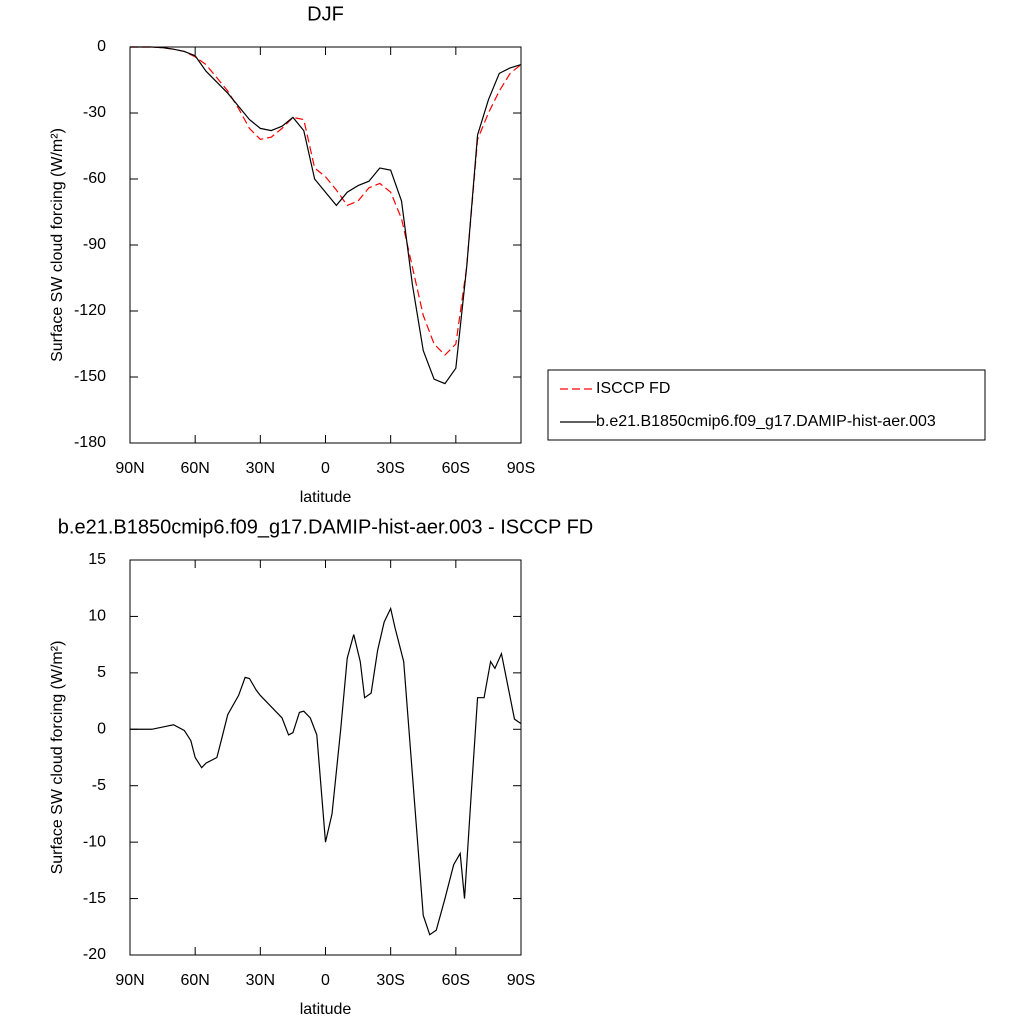 The width and height of the screenshot is (1024, 1024). I want to click on legend-box, so click(766, 405).